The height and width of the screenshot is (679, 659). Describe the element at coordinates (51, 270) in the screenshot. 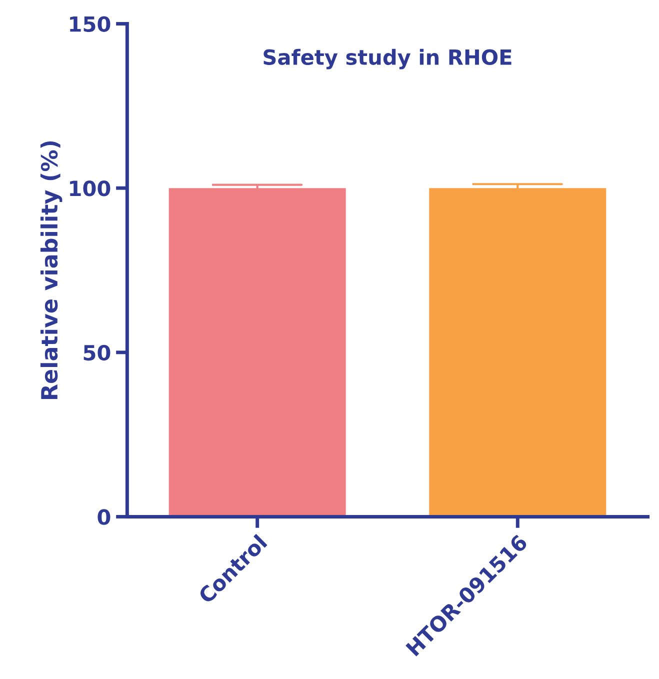

I see `y-axis-title: Relative viability (%)` at that location.